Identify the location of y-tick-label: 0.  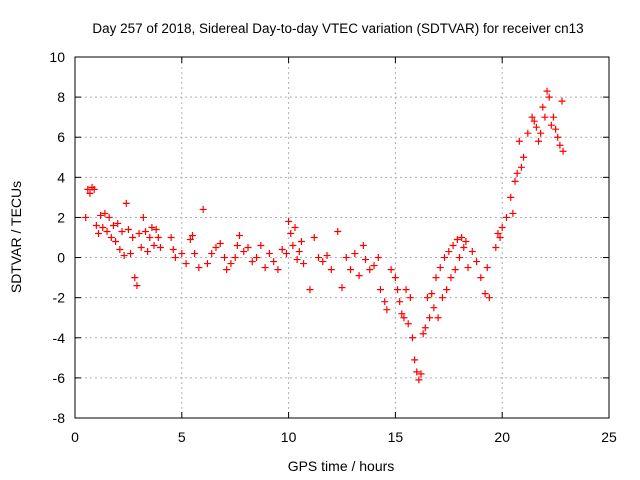
(61, 258).